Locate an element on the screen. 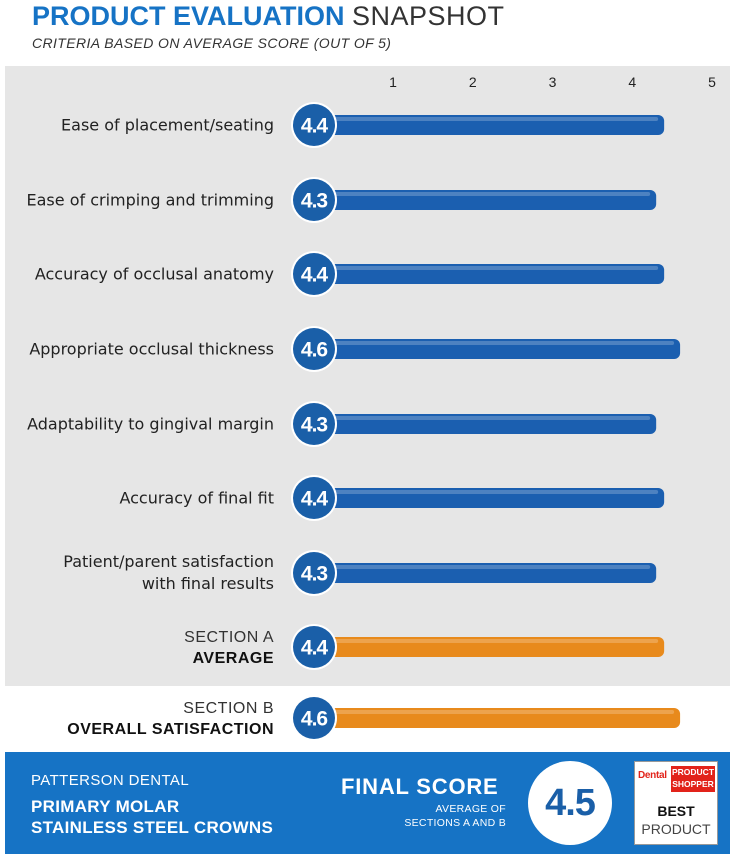 This screenshot has width=736, height=859. badge-best-text: BEST is located at coordinates (676, 811).